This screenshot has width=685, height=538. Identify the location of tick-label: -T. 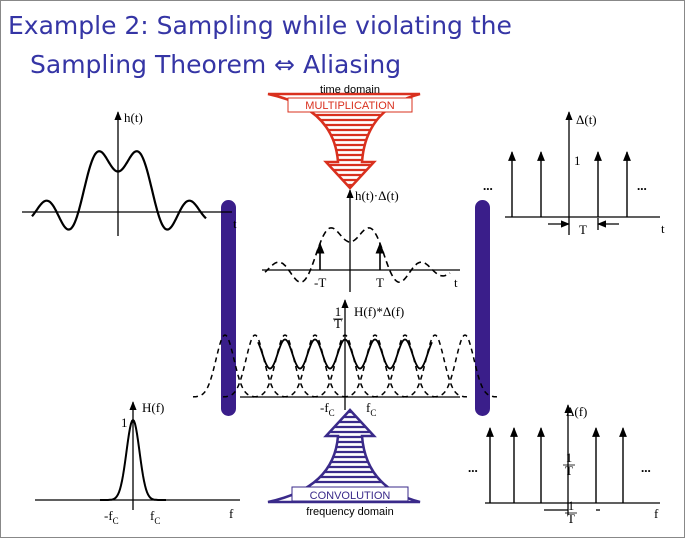
(320, 282).